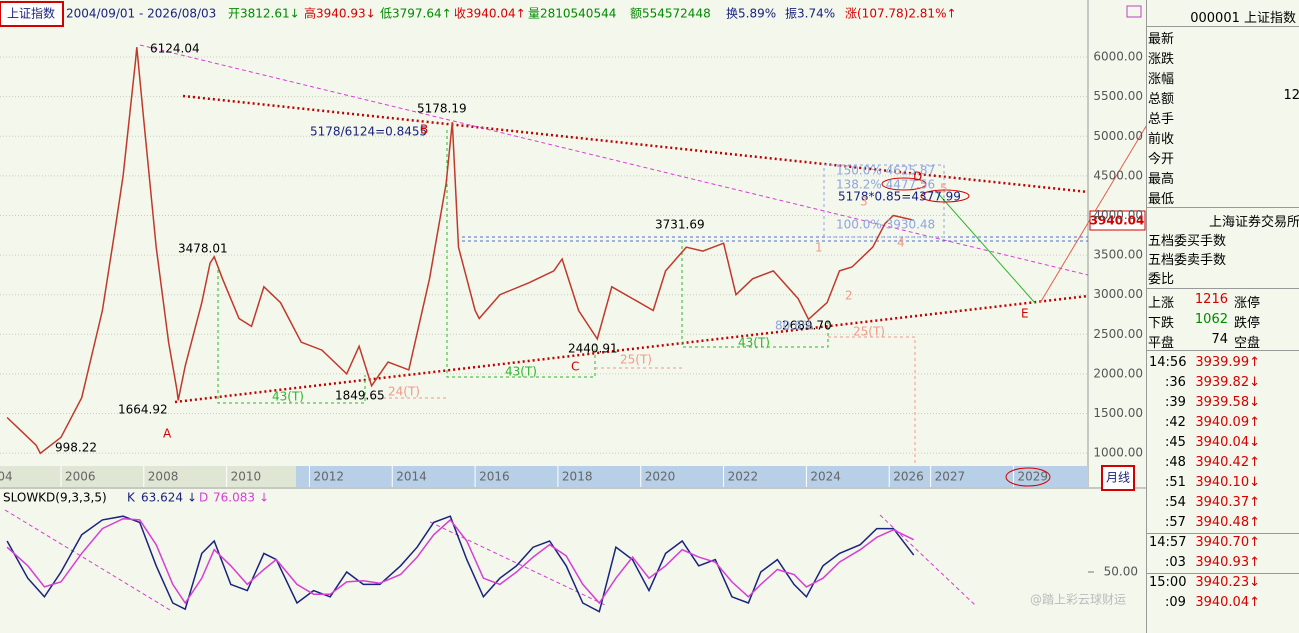 This screenshot has height=633, width=1299. I want to click on breadth-count: 1216, so click(1211, 299).